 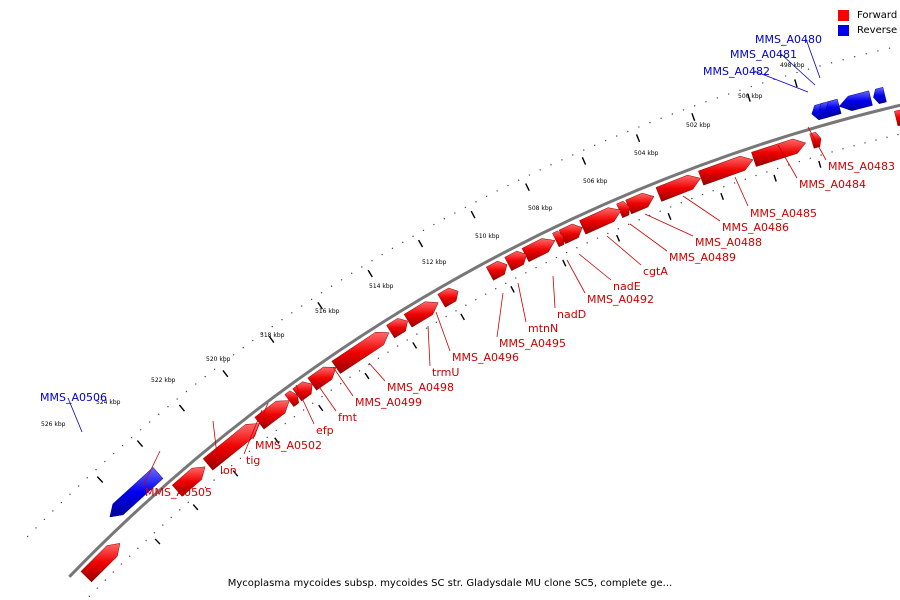 I want to click on gene-label: cgtA, so click(x=655, y=271).